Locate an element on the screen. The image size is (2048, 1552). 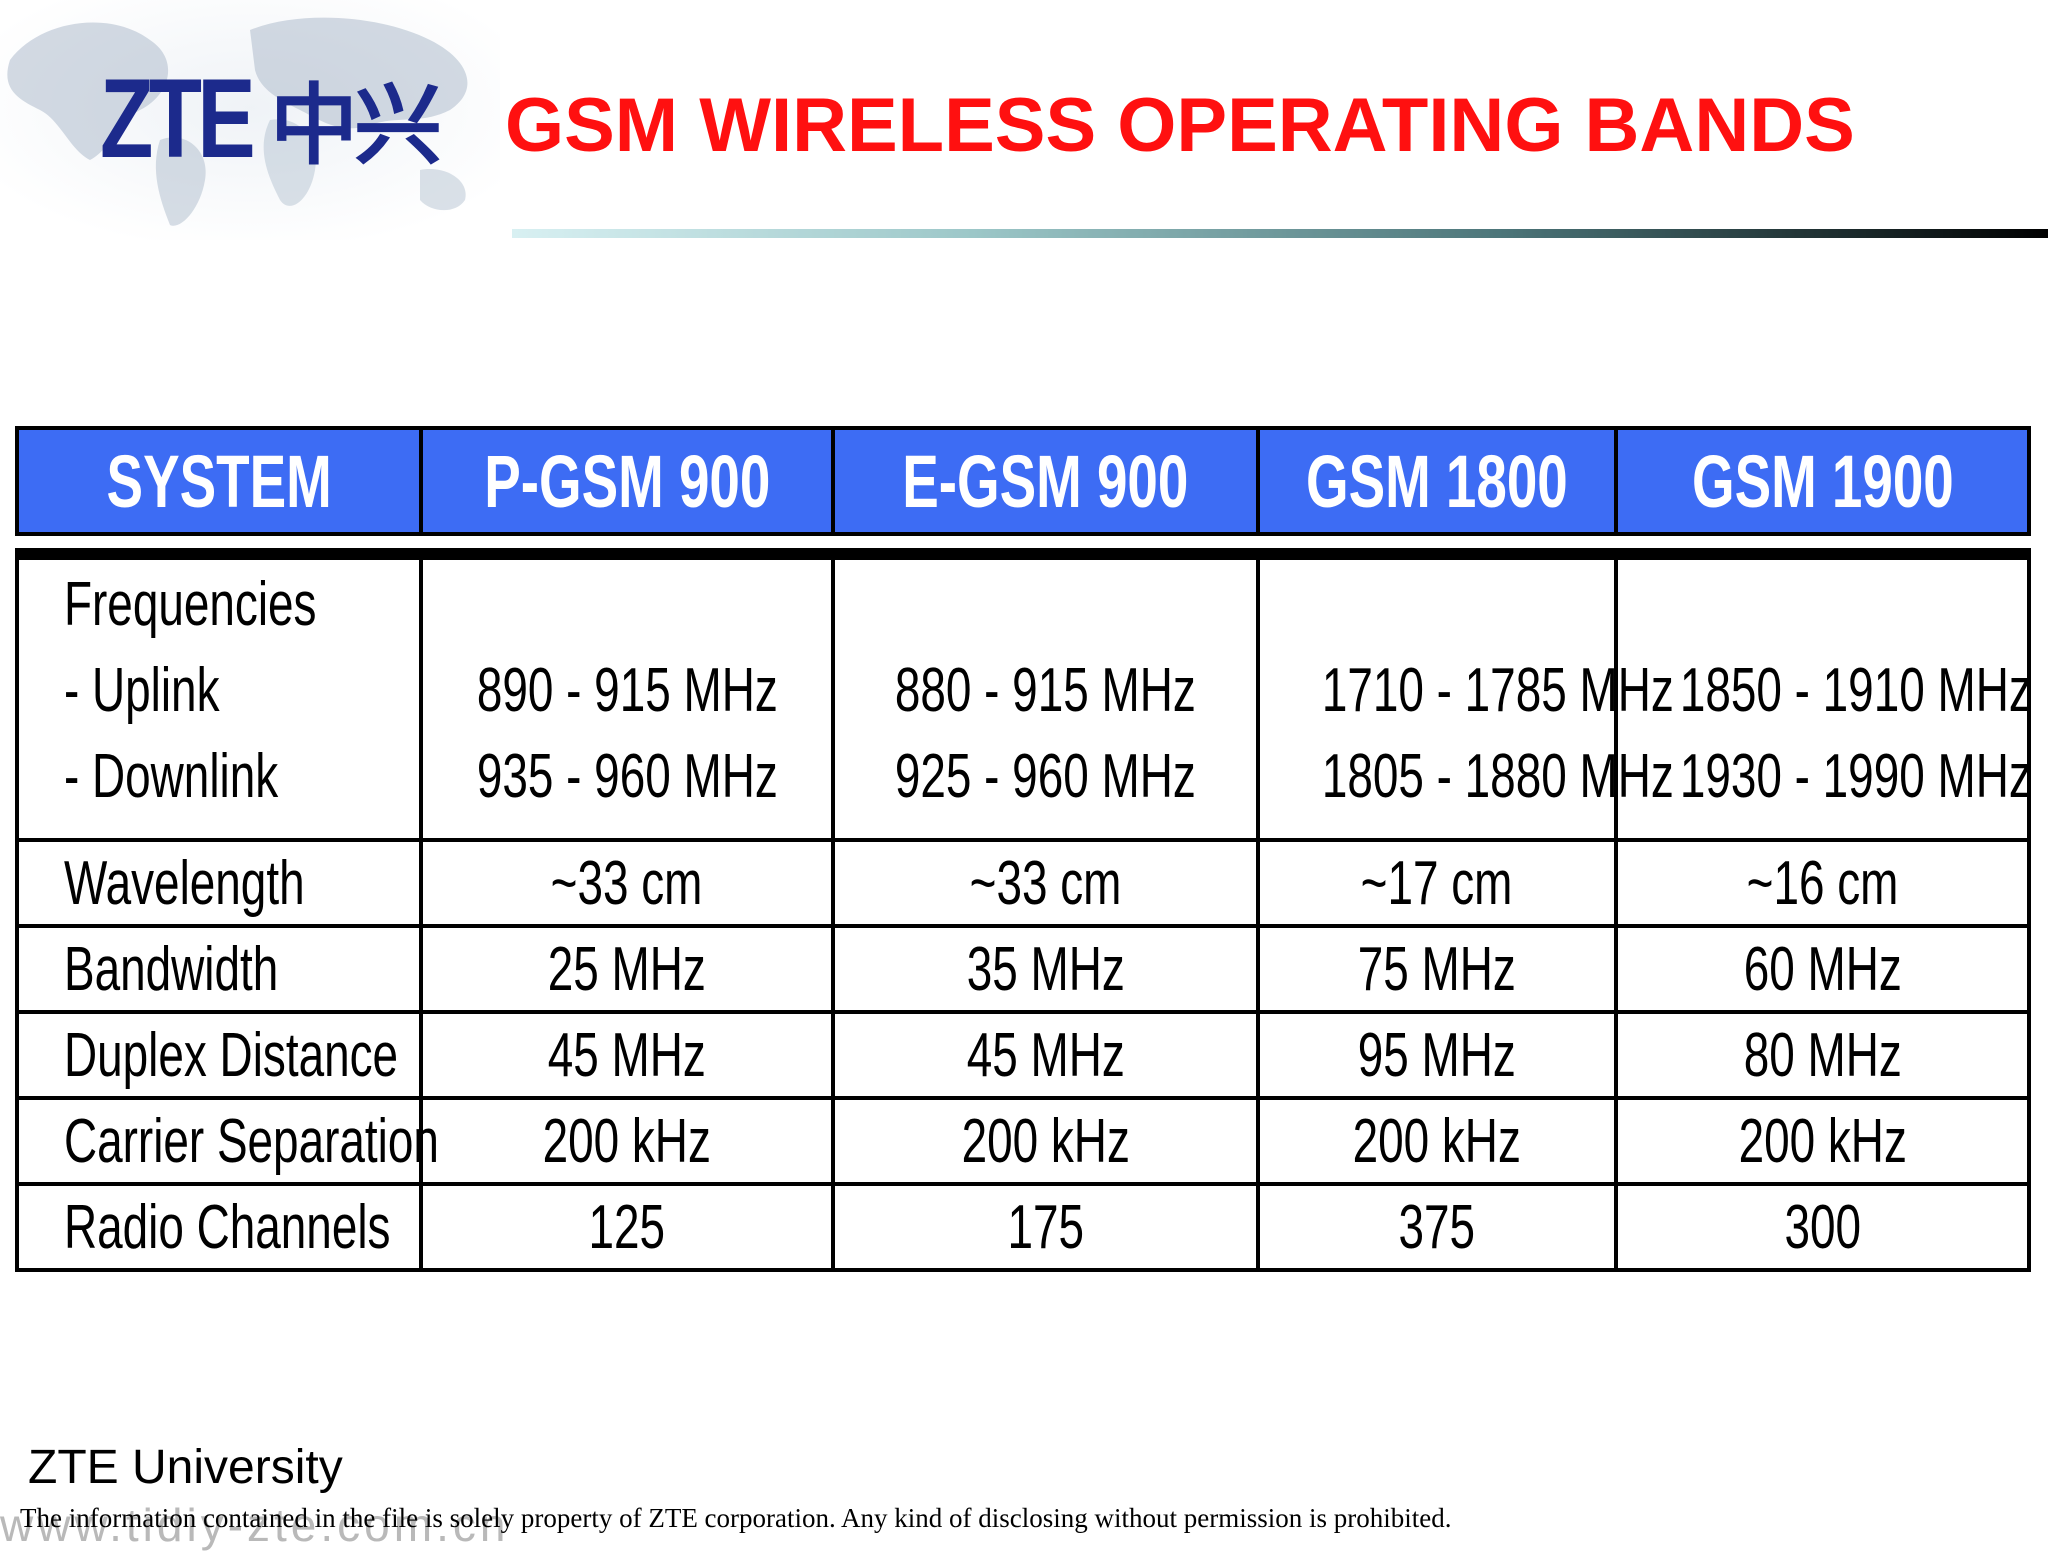
freq-cell-p-gsm-900: 890 - 915 MHz 935 - 960 MHz is located at coordinates (627, 699).